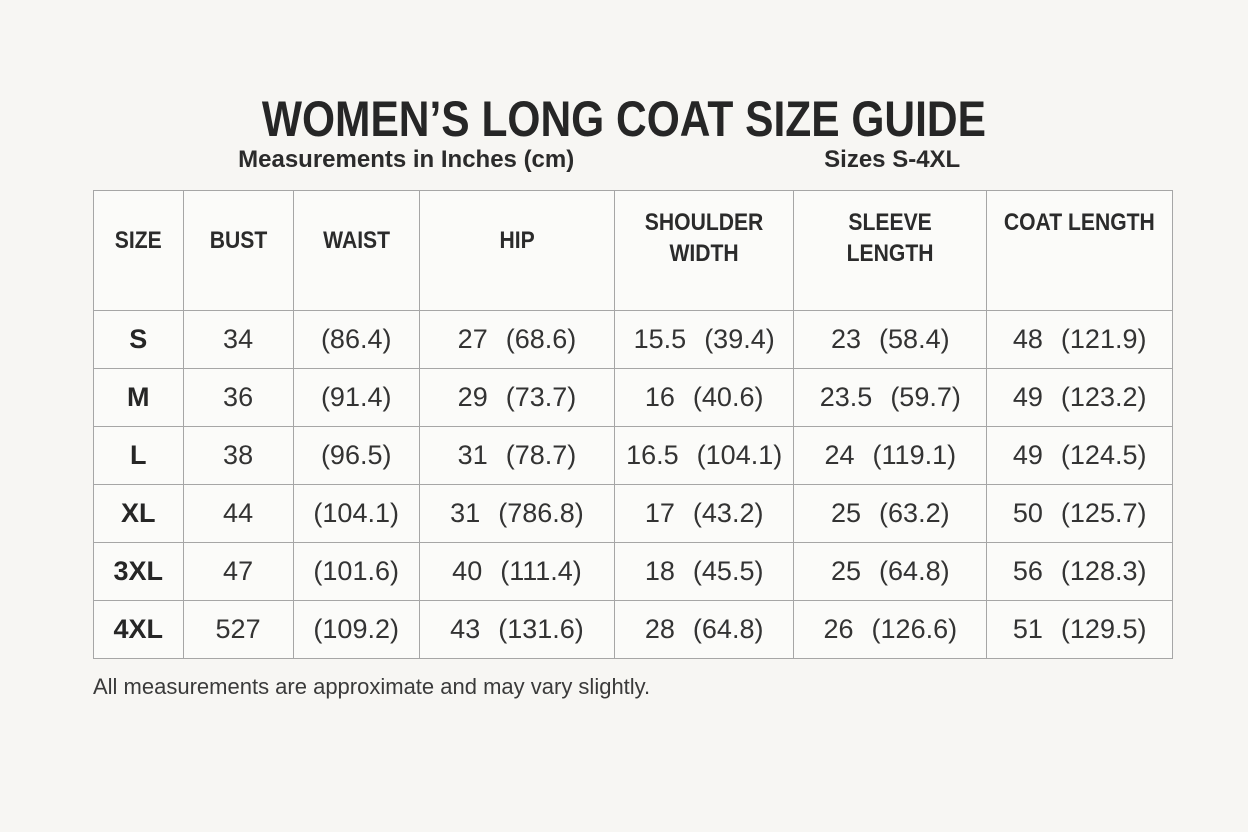 This screenshot has width=1248, height=832. I want to click on cm-value: (91.4), so click(356, 397).